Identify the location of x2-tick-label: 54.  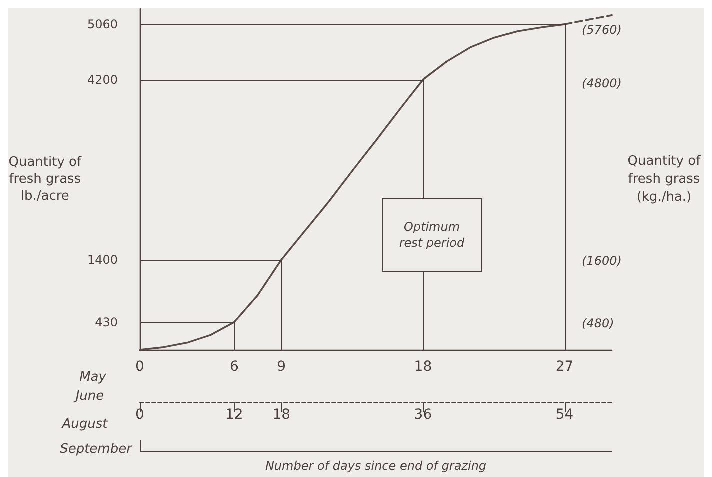
(565, 415).